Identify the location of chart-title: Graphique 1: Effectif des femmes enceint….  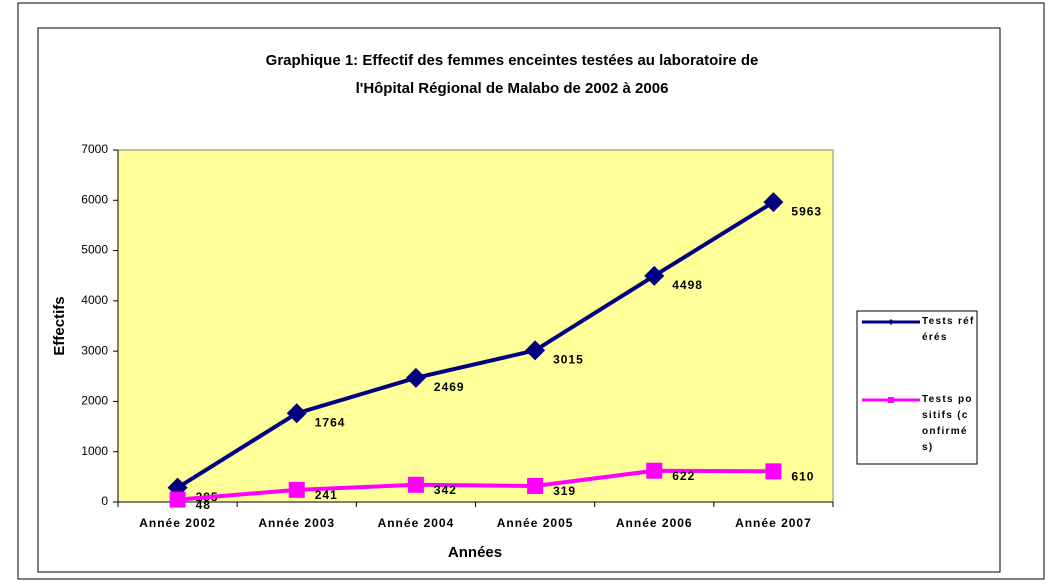
(512, 60).